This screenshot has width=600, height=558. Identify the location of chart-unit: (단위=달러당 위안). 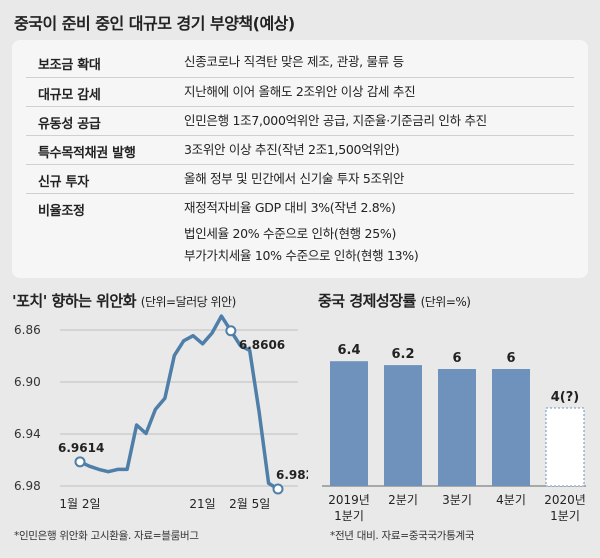
(188, 302).